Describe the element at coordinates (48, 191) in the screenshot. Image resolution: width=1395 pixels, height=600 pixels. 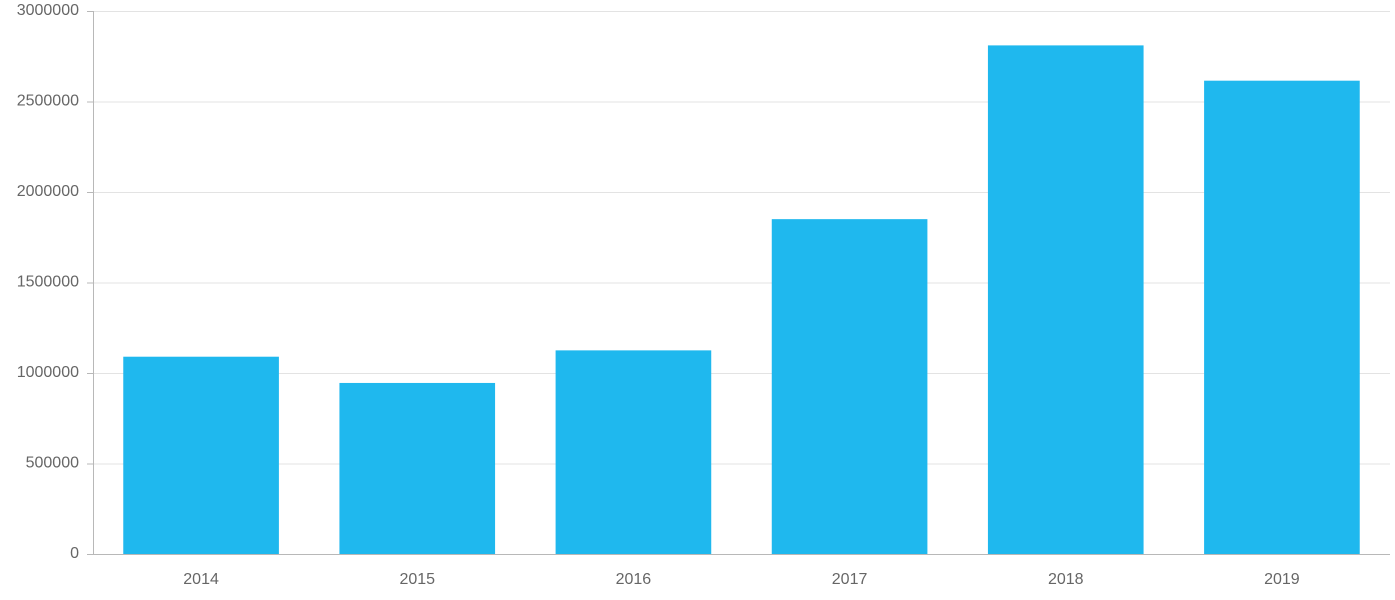
I see `y-tick-label: 2000000` at that location.